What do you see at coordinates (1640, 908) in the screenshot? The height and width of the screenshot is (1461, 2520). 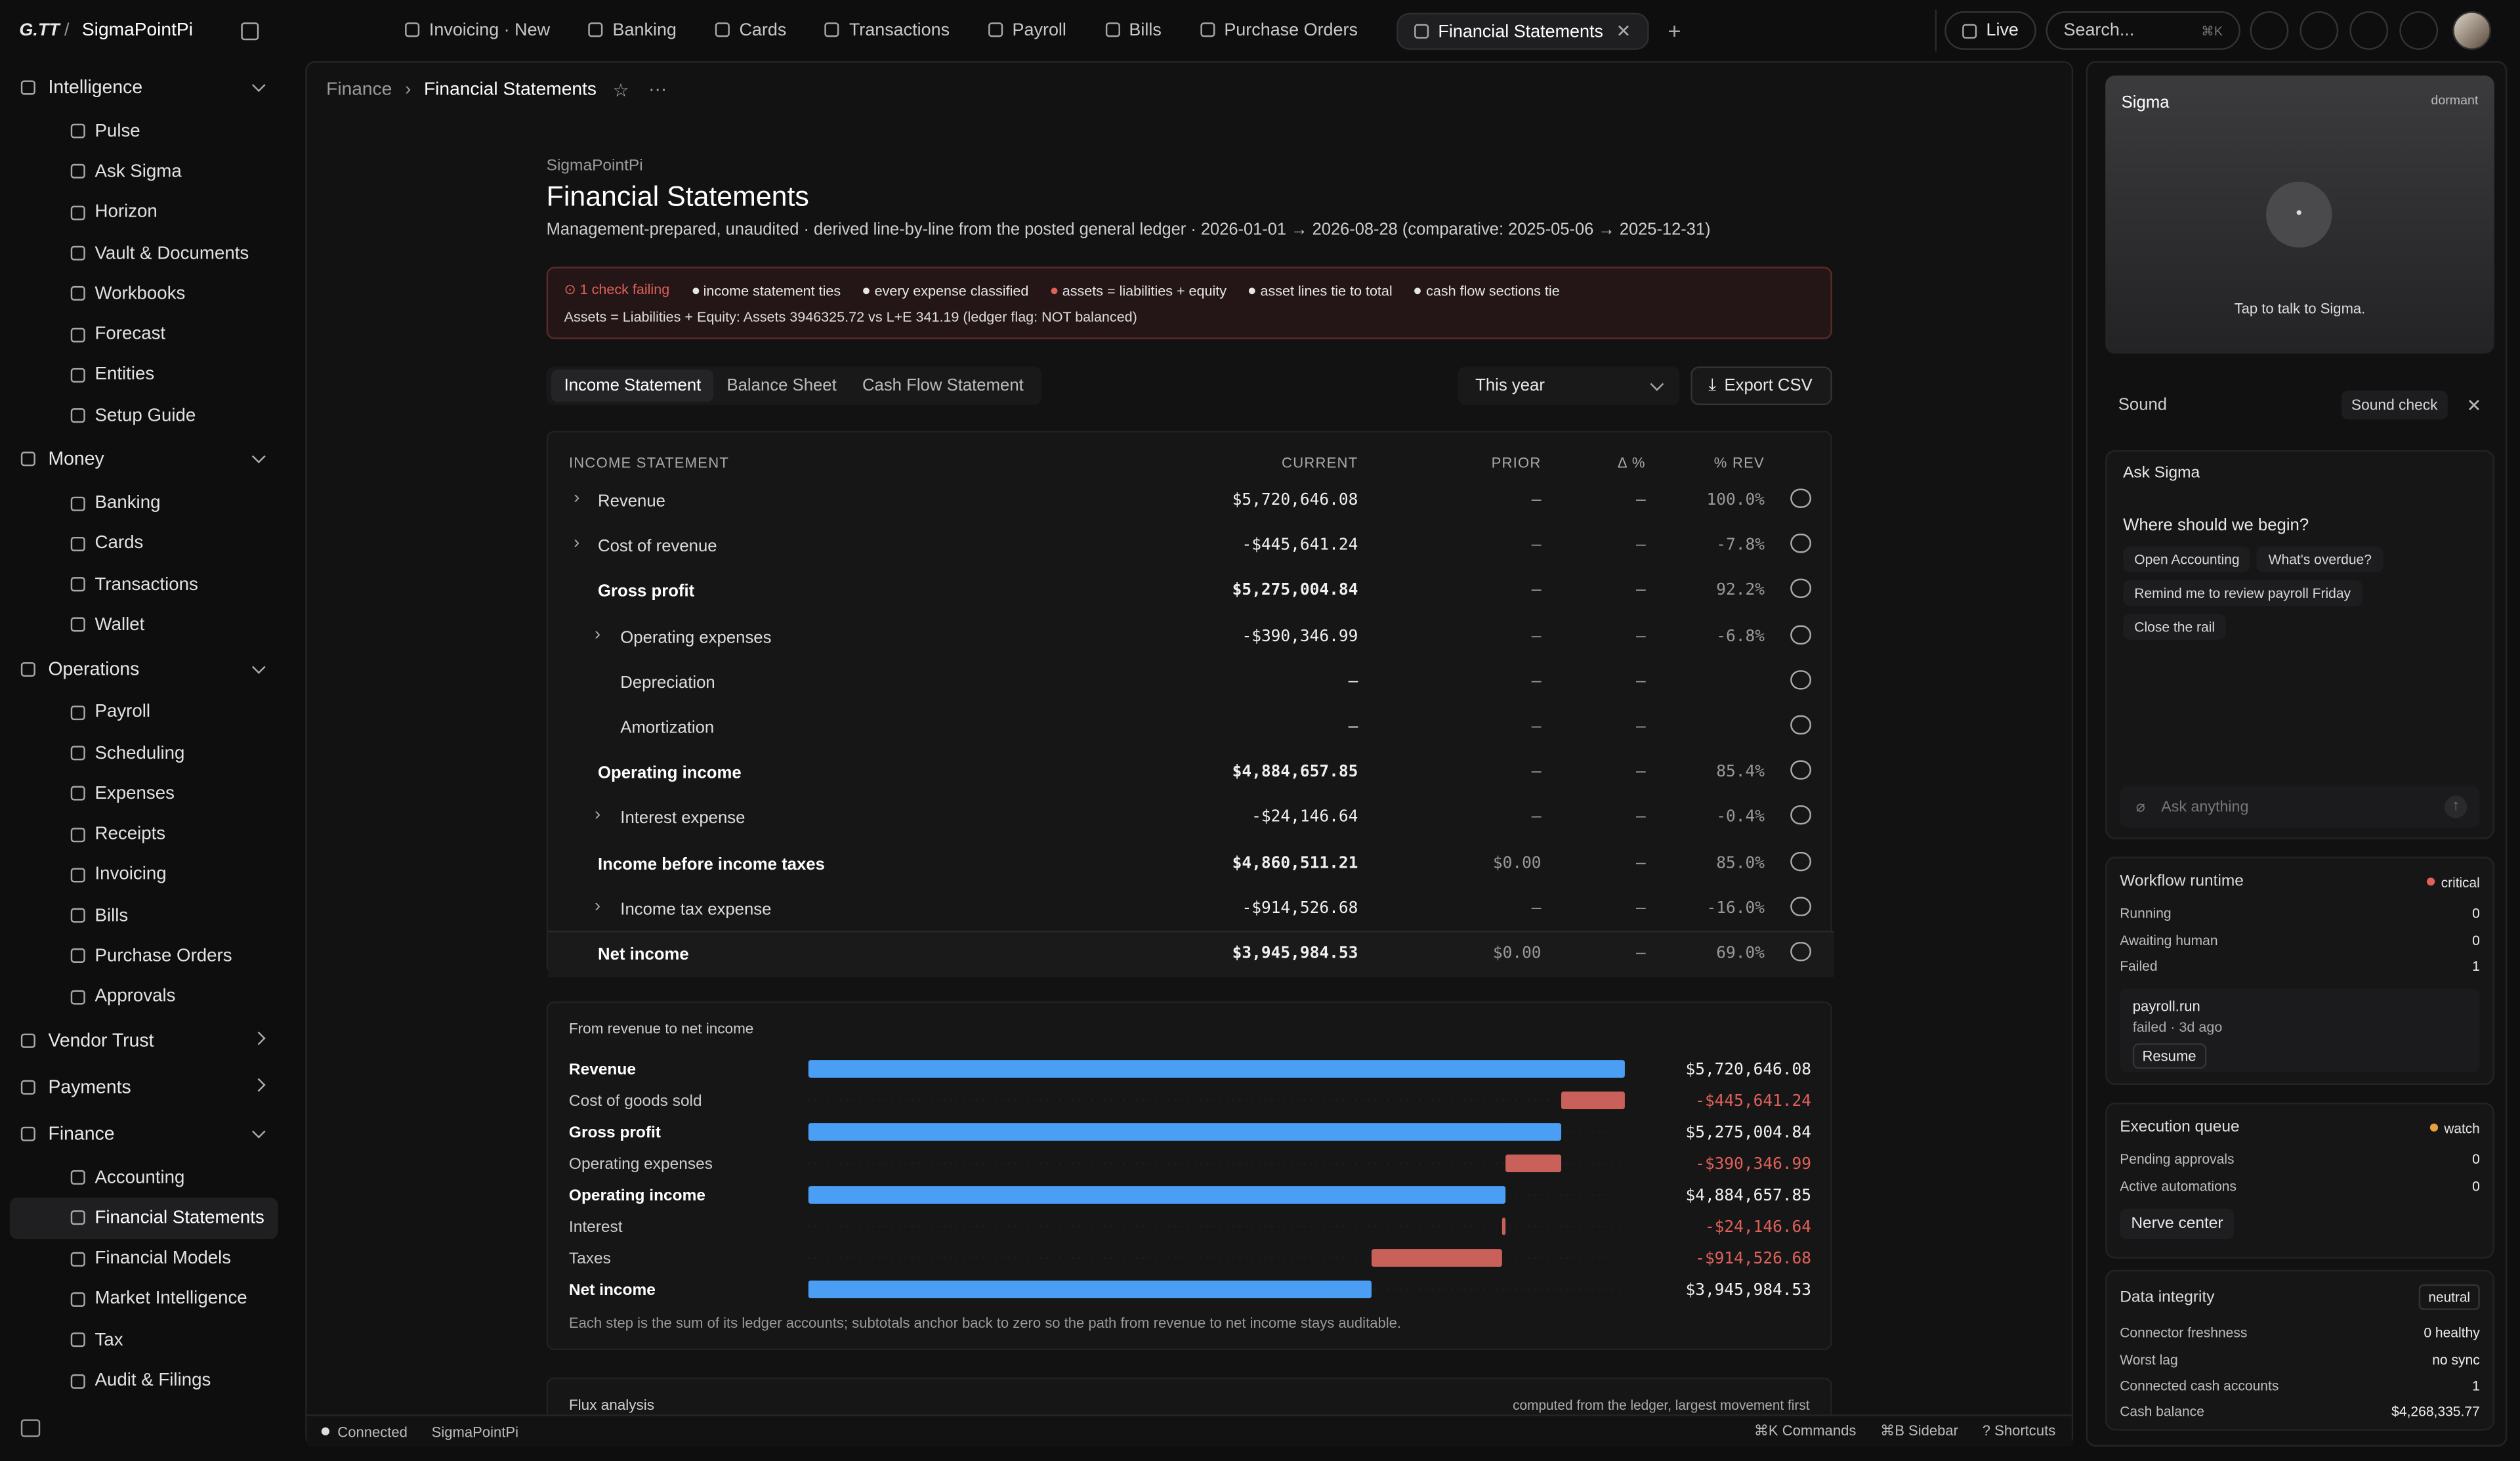 I see `row-value: —` at bounding box center [1640, 908].